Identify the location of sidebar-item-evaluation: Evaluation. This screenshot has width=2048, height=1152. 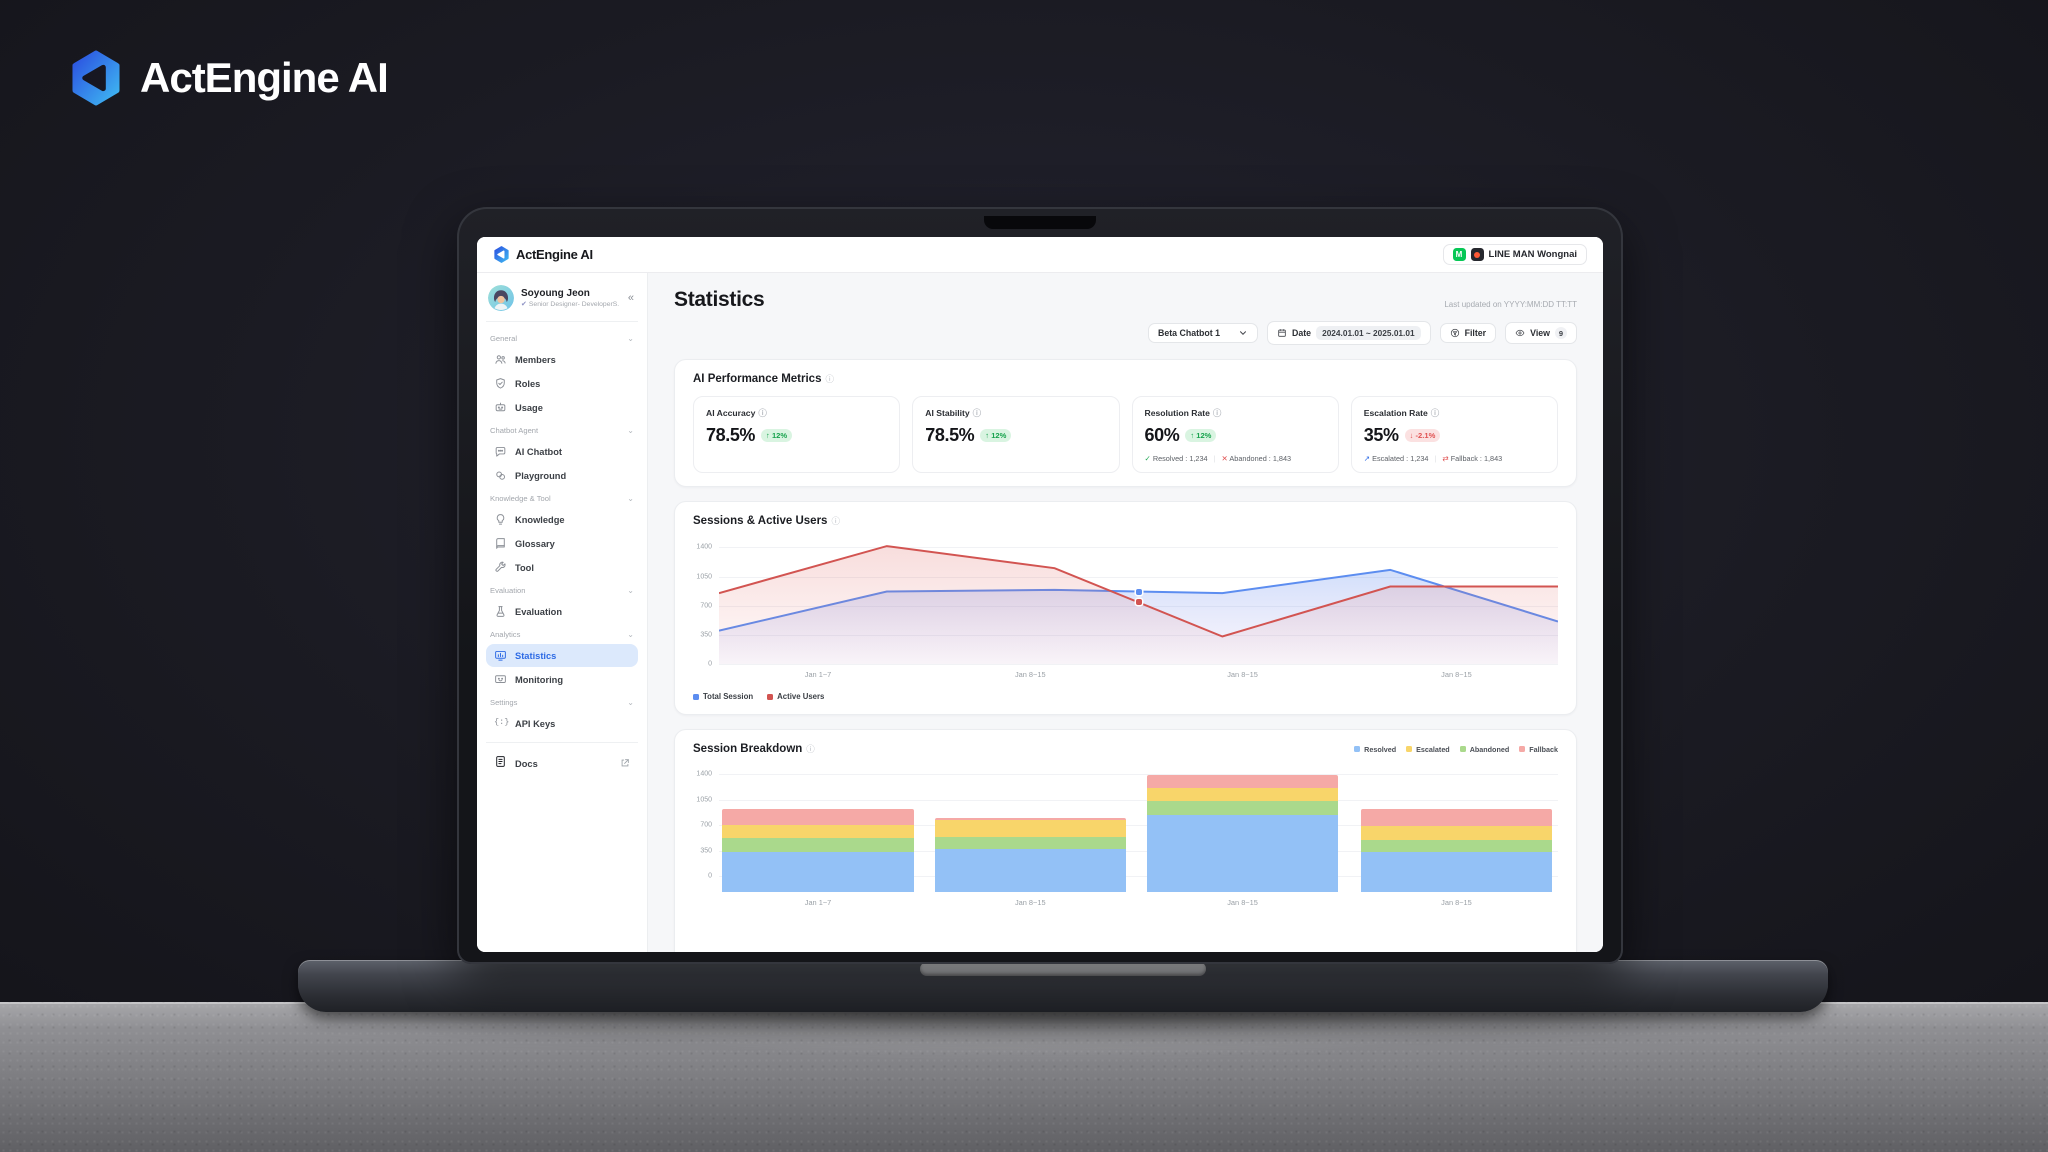
(562, 611).